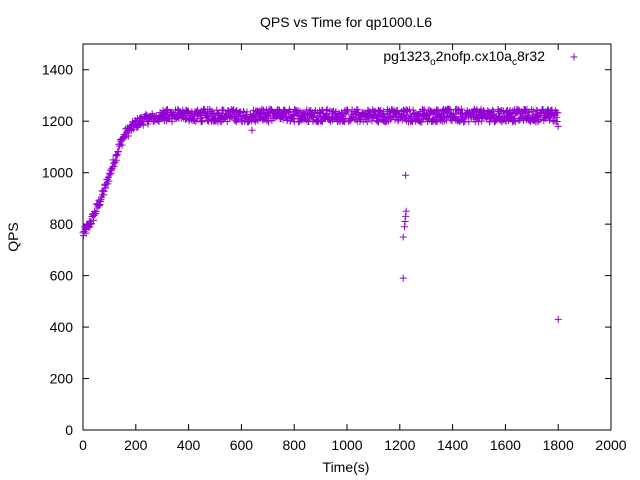 This screenshot has height=480, width=640. Describe the element at coordinates (62, 224) in the screenshot. I see `y-tick-label: 800` at that location.